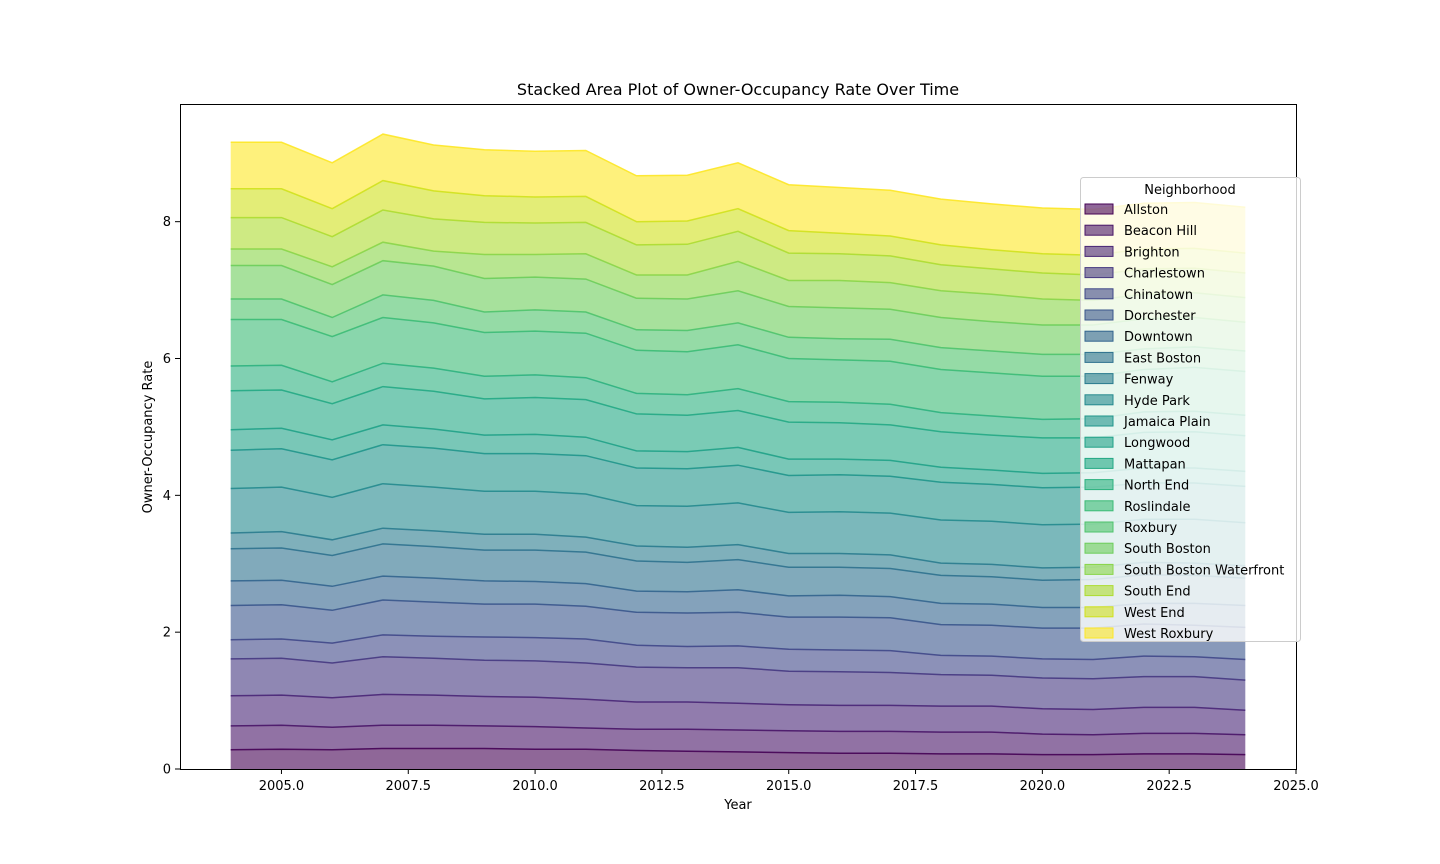 The height and width of the screenshot is (864, 1440). I want to click on y-tick-label: 0, so click(167, 770).